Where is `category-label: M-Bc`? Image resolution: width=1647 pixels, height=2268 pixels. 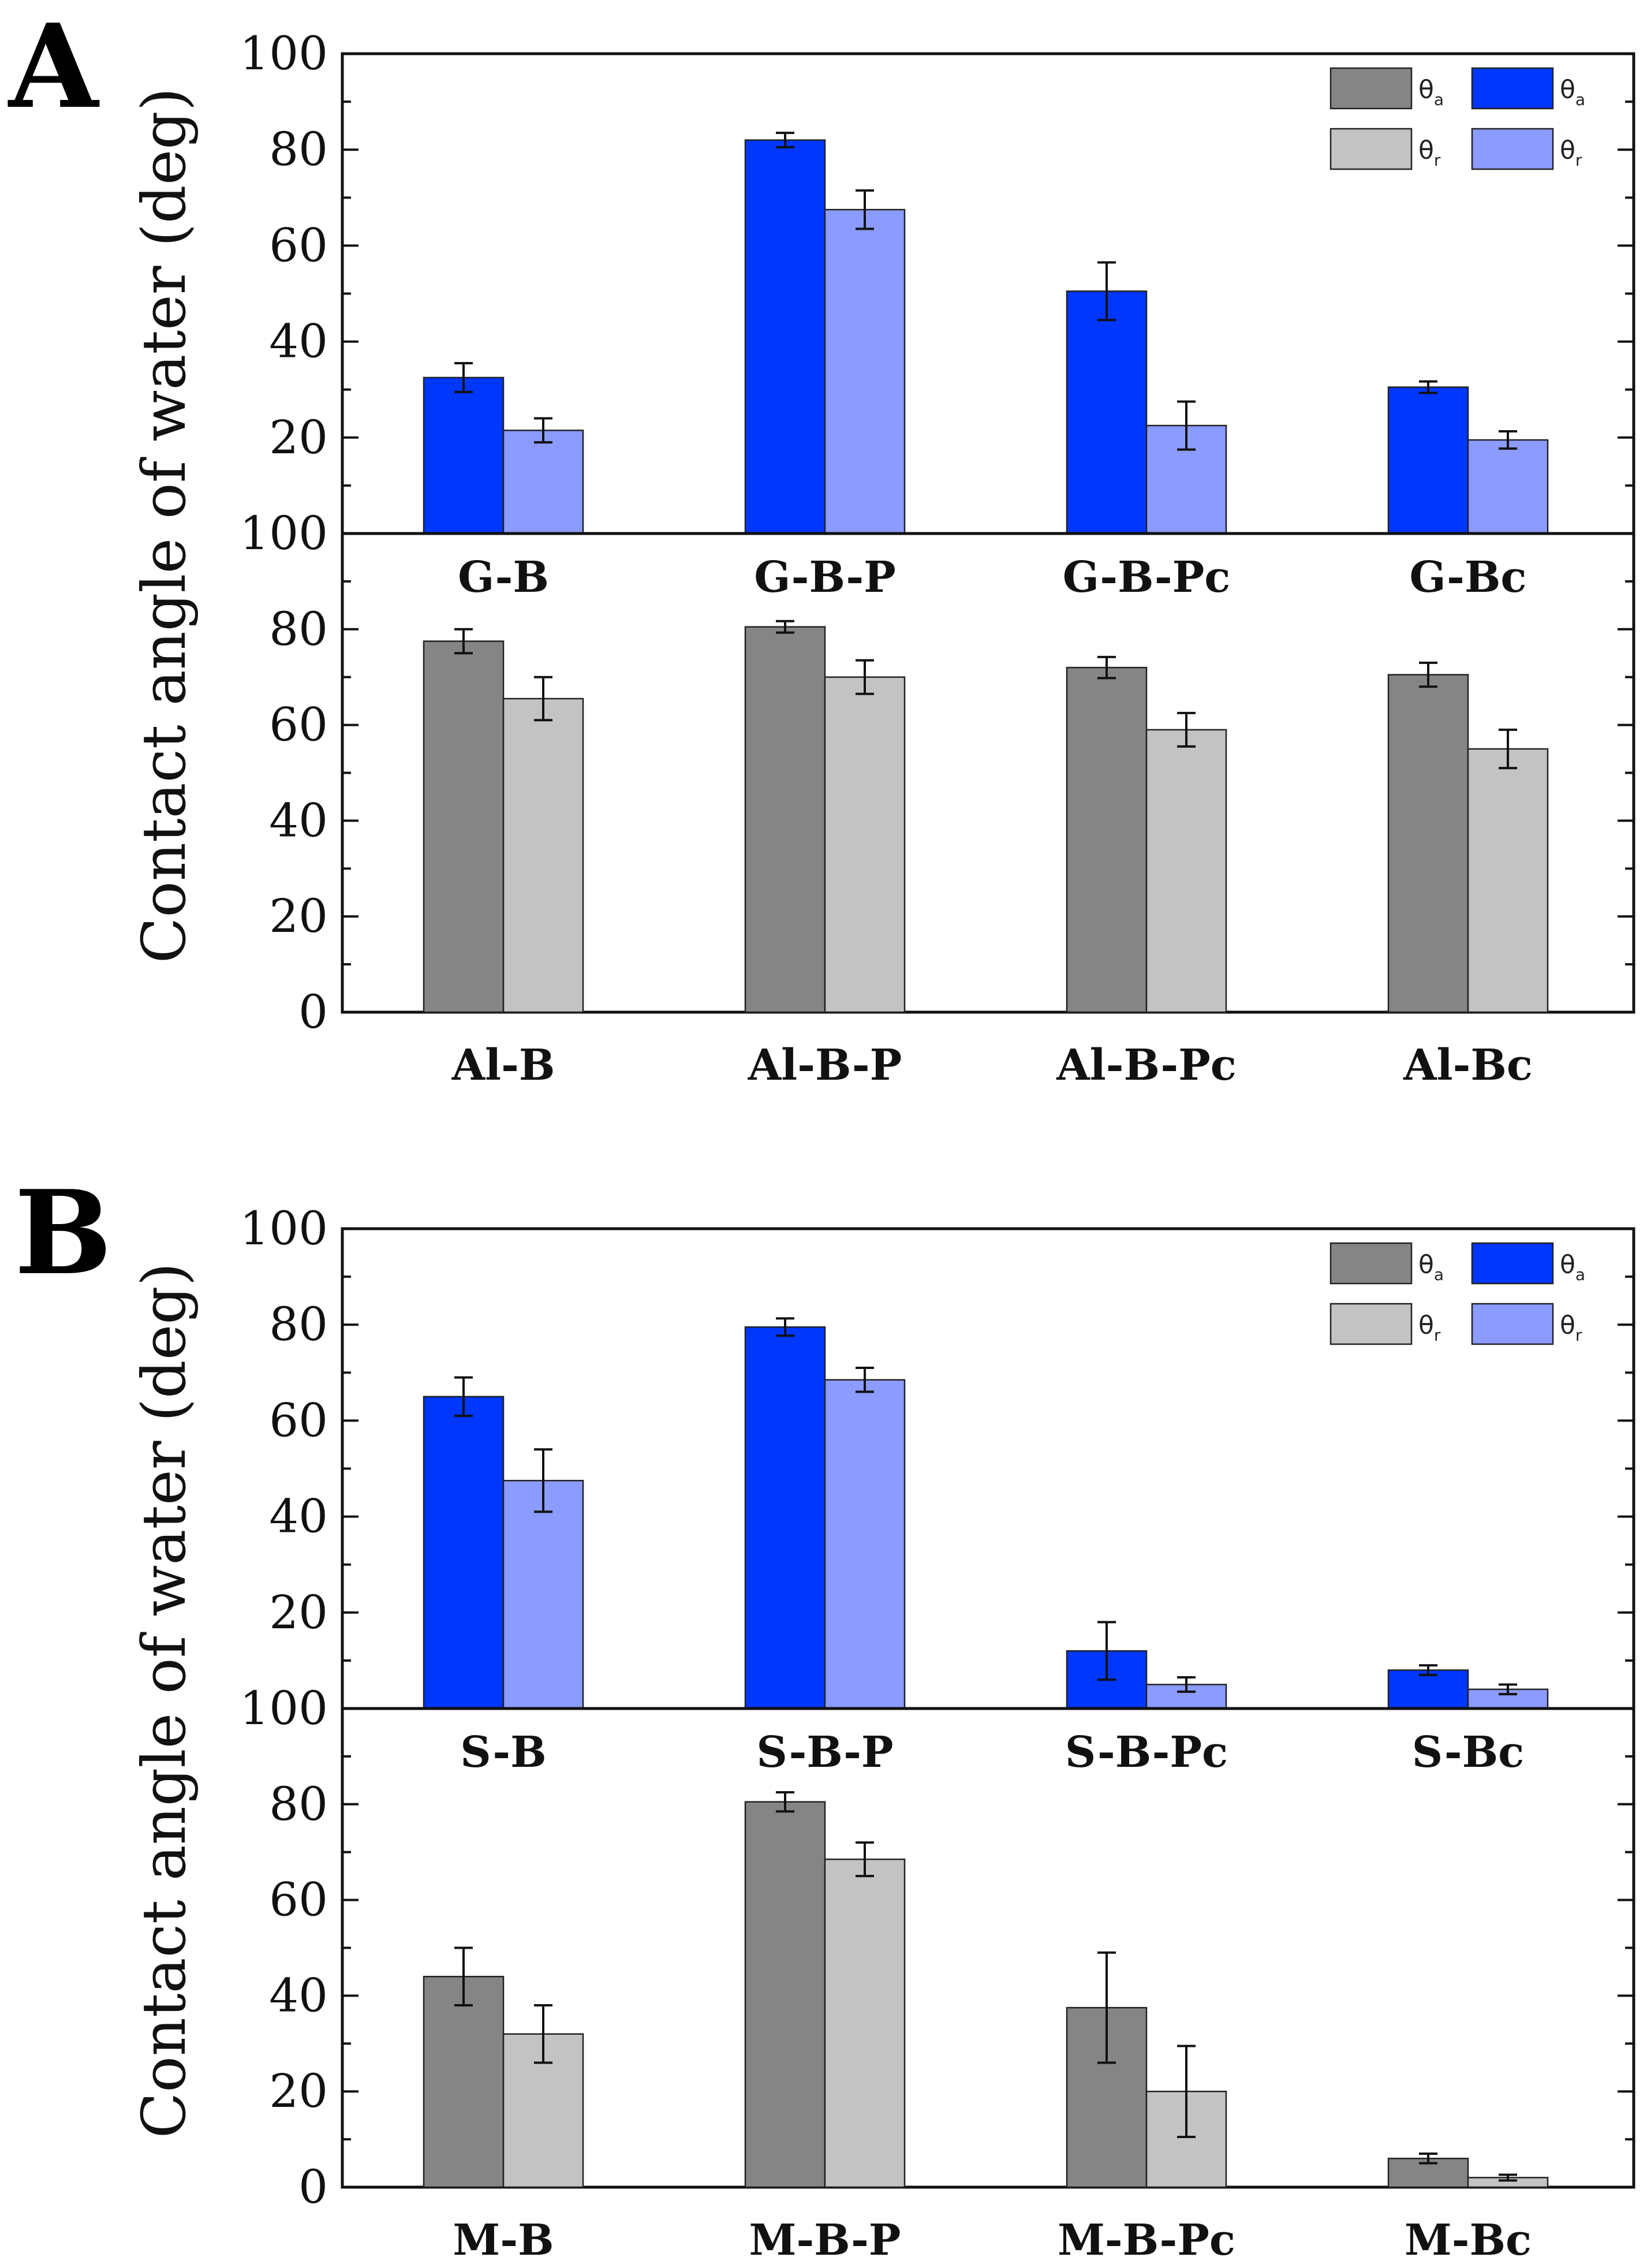
category-label: M-Bc is located at coordinates (1468, 2240).